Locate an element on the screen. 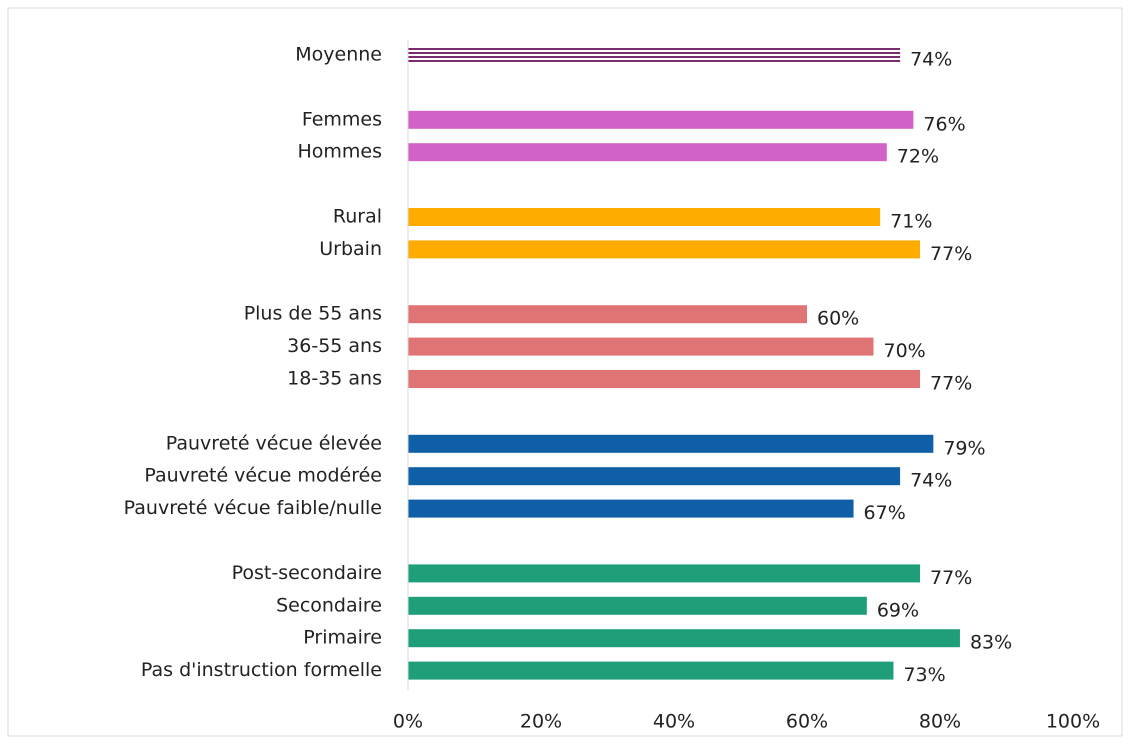  y-tick-label: Primaire is located at coordinates (342, 638).